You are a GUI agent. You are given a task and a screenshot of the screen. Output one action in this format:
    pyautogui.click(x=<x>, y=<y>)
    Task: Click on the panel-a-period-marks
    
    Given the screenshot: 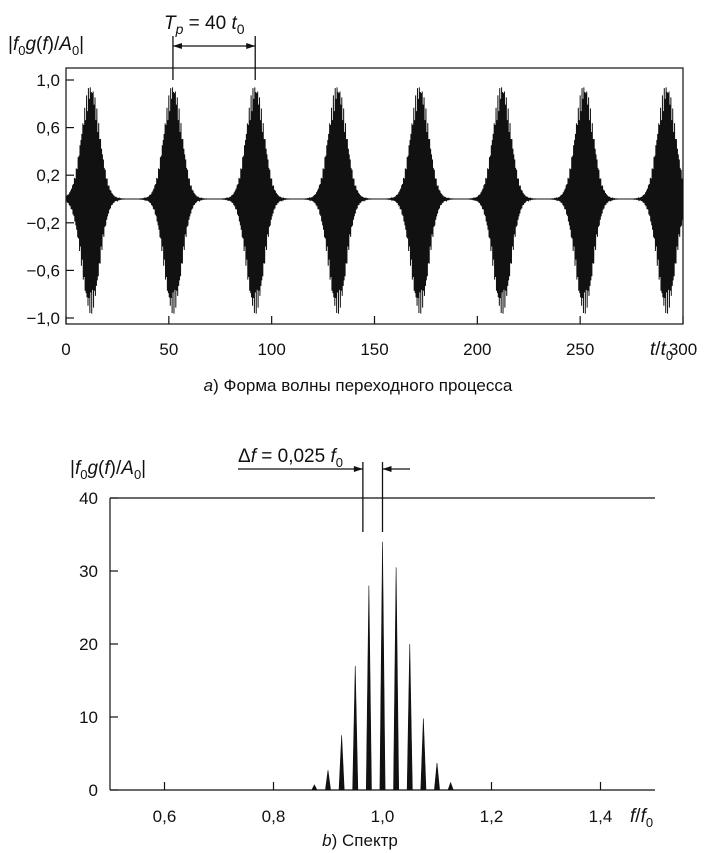 What is the action you would take?
    pyautogui.click(x=214, y=58)
    